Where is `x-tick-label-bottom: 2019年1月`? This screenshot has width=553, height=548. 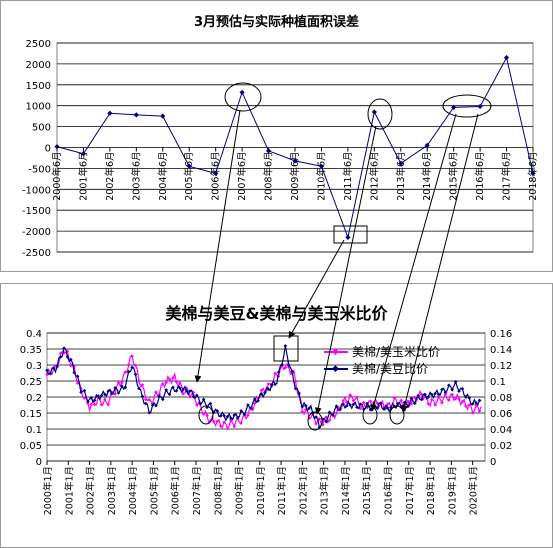
x-tick-label-bottom: 2019年1月 is located at coordinates (452, 490).